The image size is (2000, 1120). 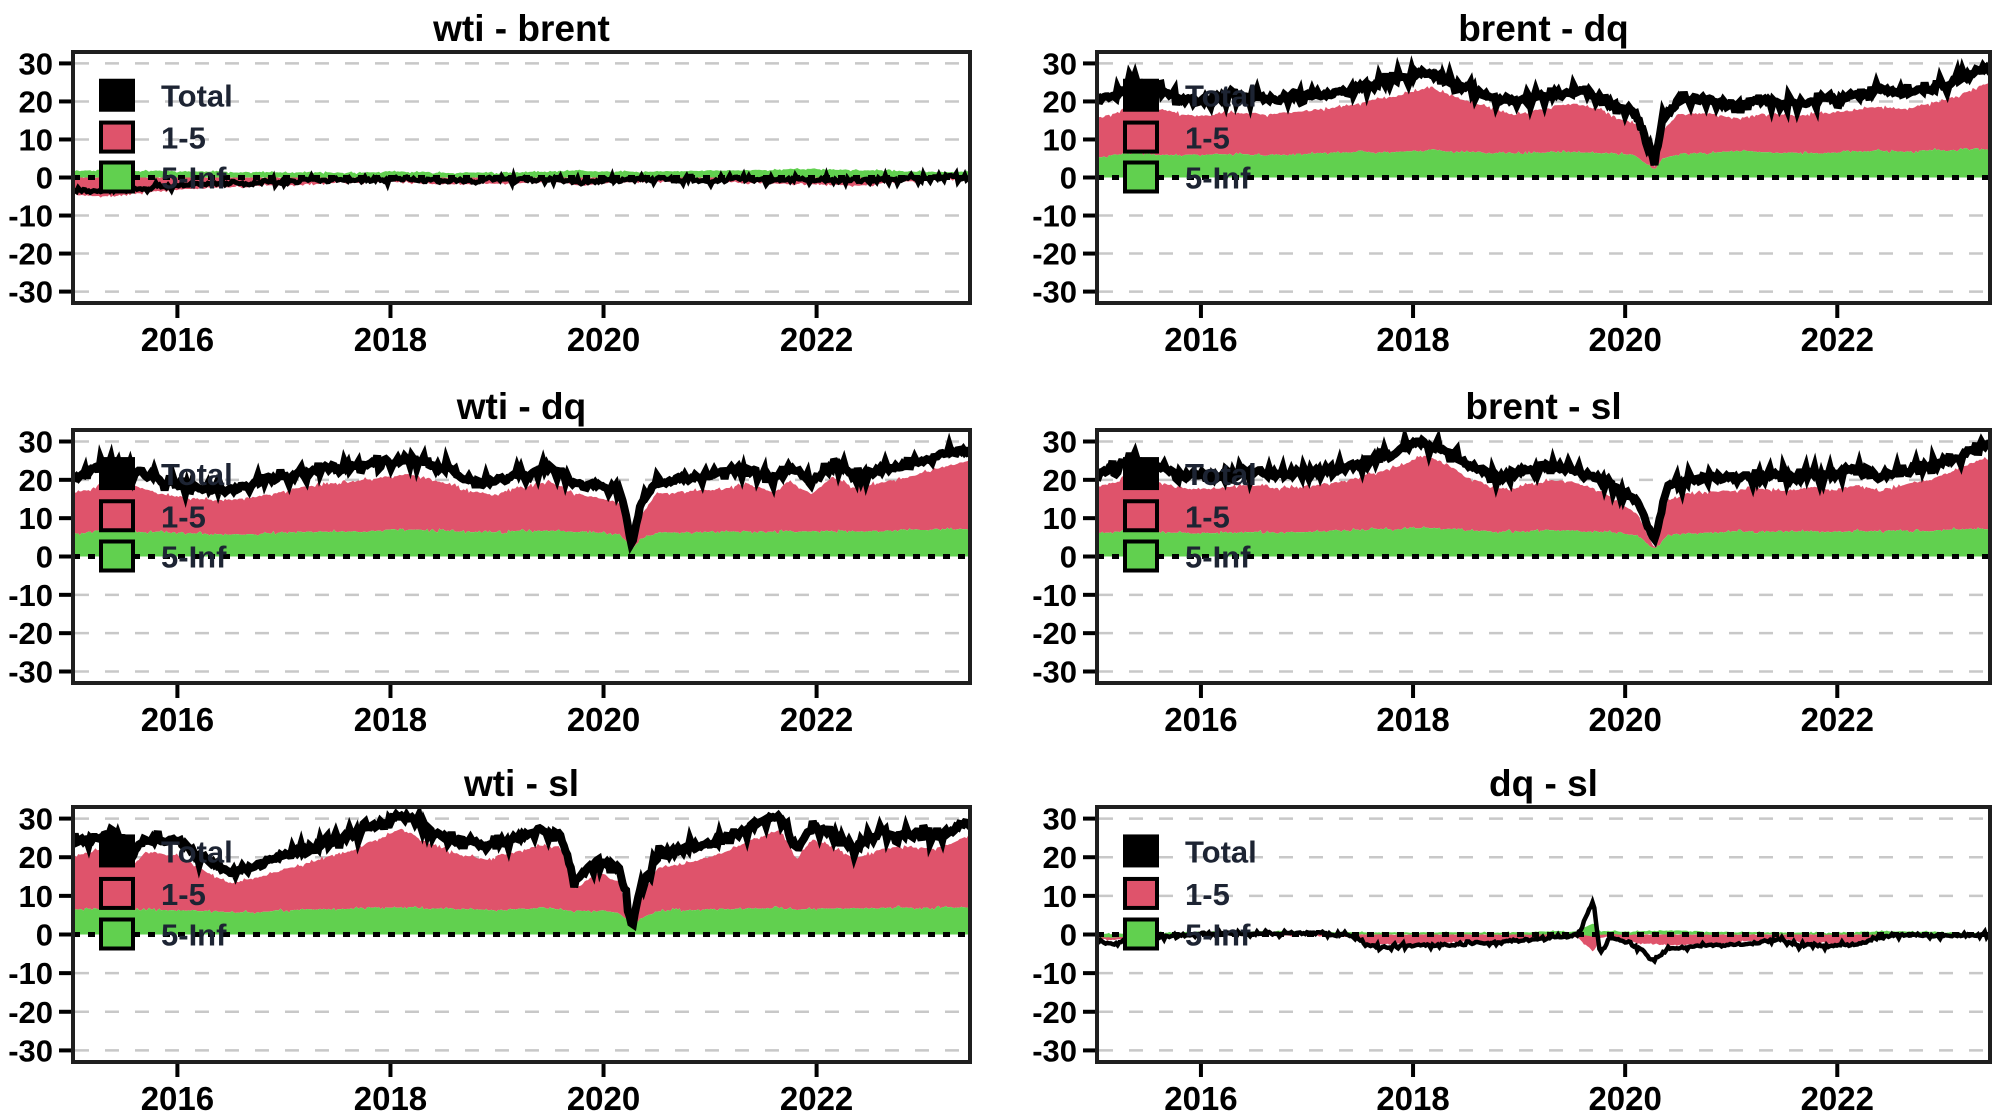 What do you see at coordinates (521, 406) in the screenshot?
I see `panel-title: wti - dq` at bounding box center [521, 406].